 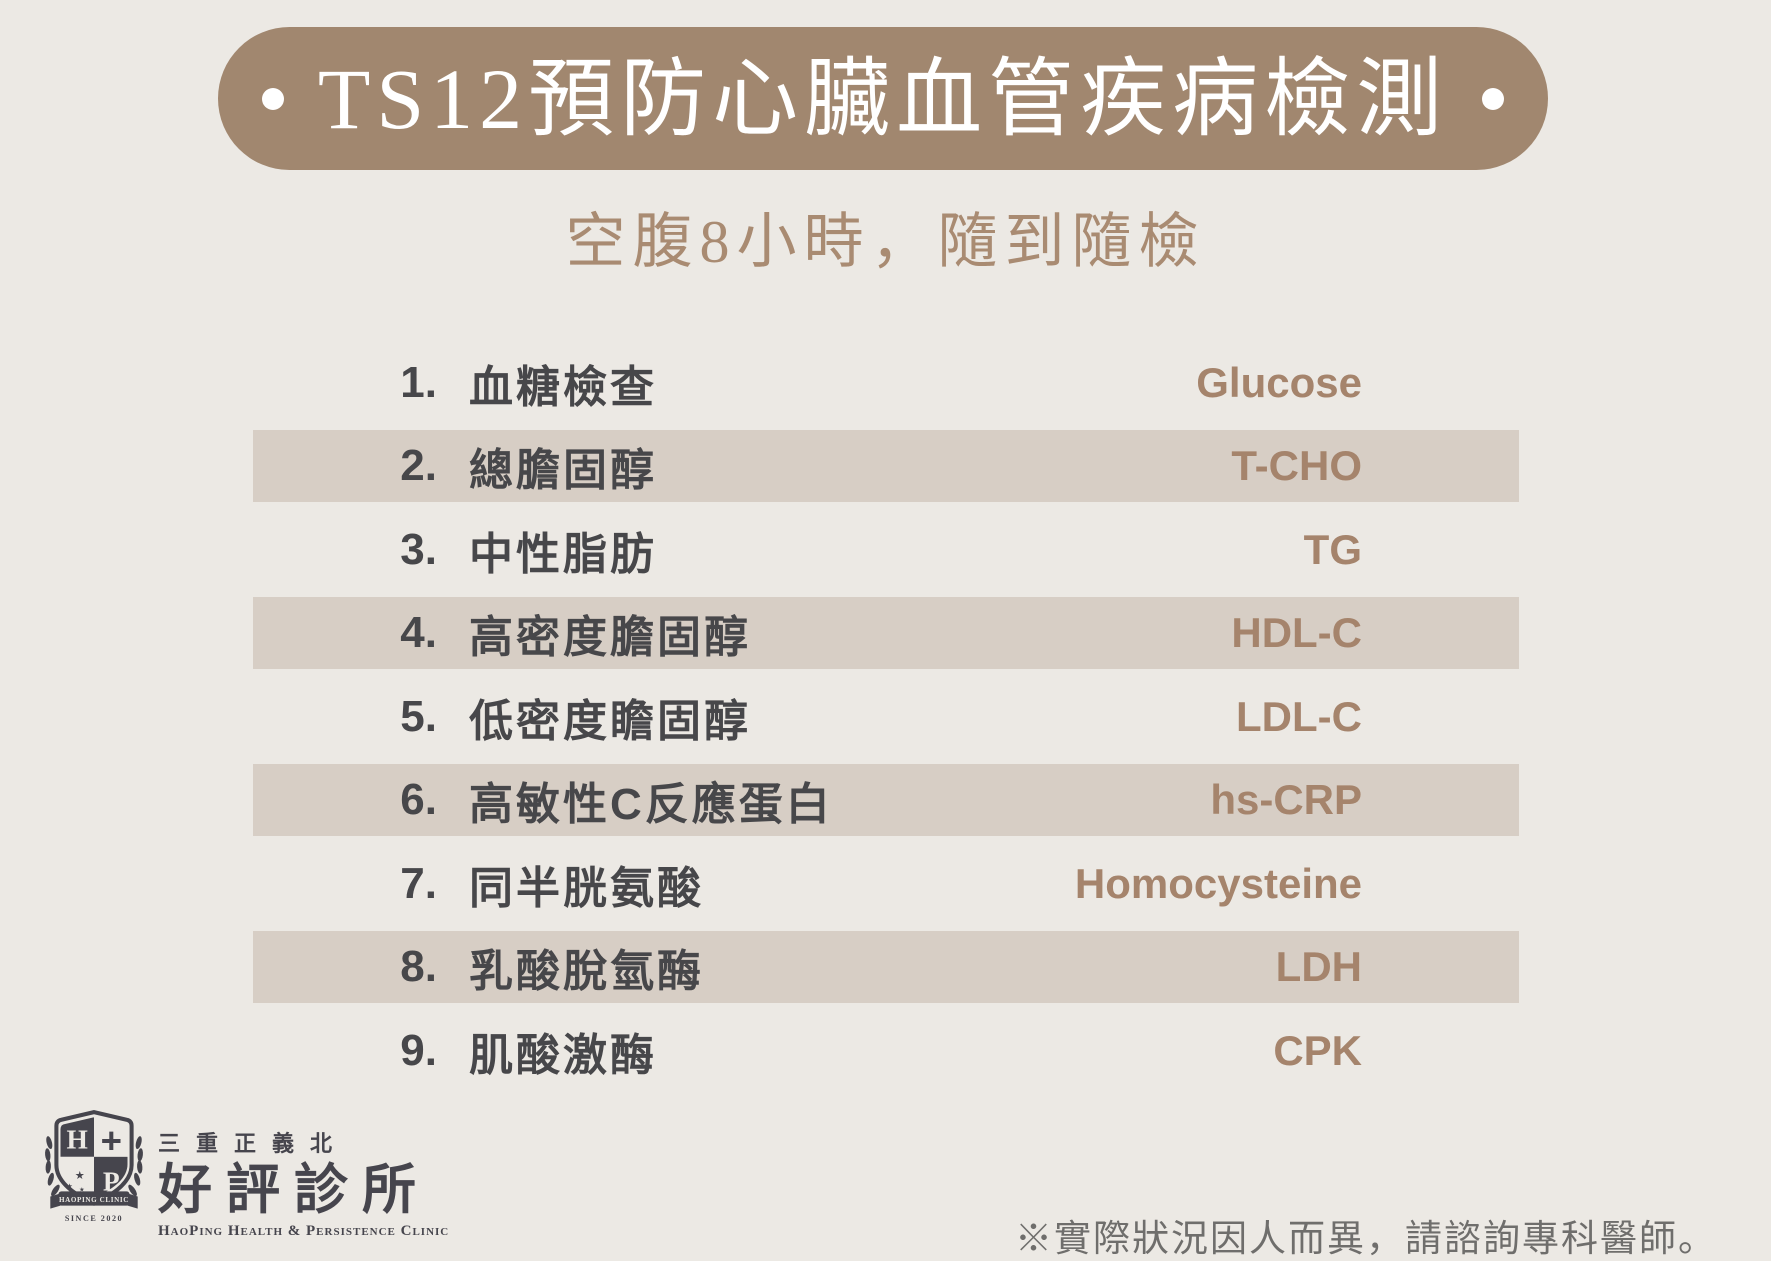 What do you see at coordinates (1296, 465) in the screenshot?
I see `test-abbr-en: T-CHO` at bounding box center [1296, 465].